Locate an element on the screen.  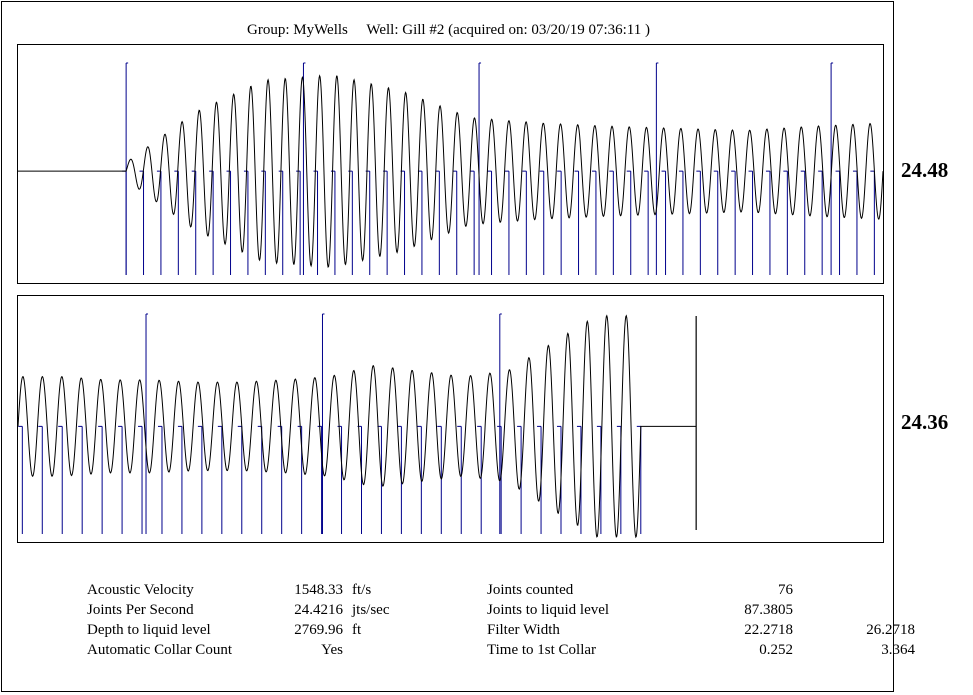
stat-label-2: Time to 1st Collar is located at coordinates (542, 650).